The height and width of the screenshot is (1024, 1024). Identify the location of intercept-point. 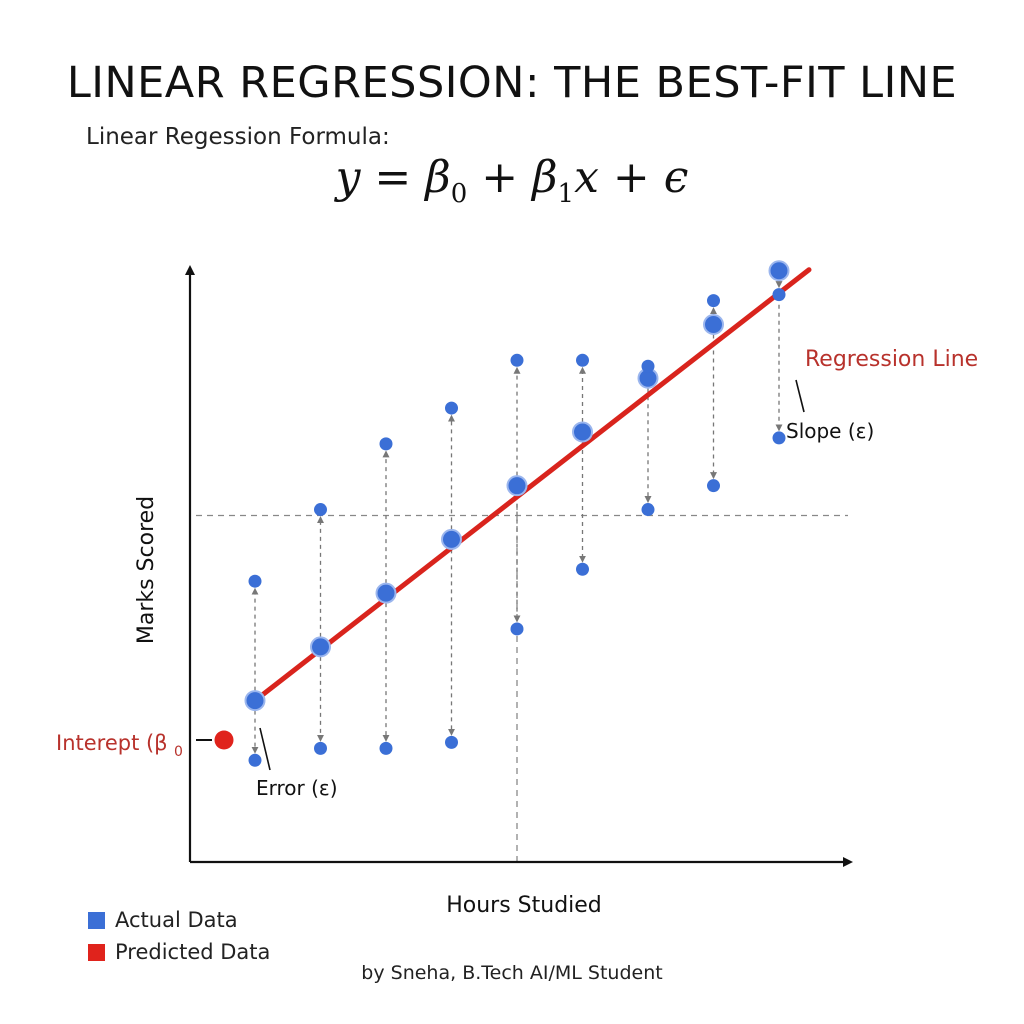
(224, 740).